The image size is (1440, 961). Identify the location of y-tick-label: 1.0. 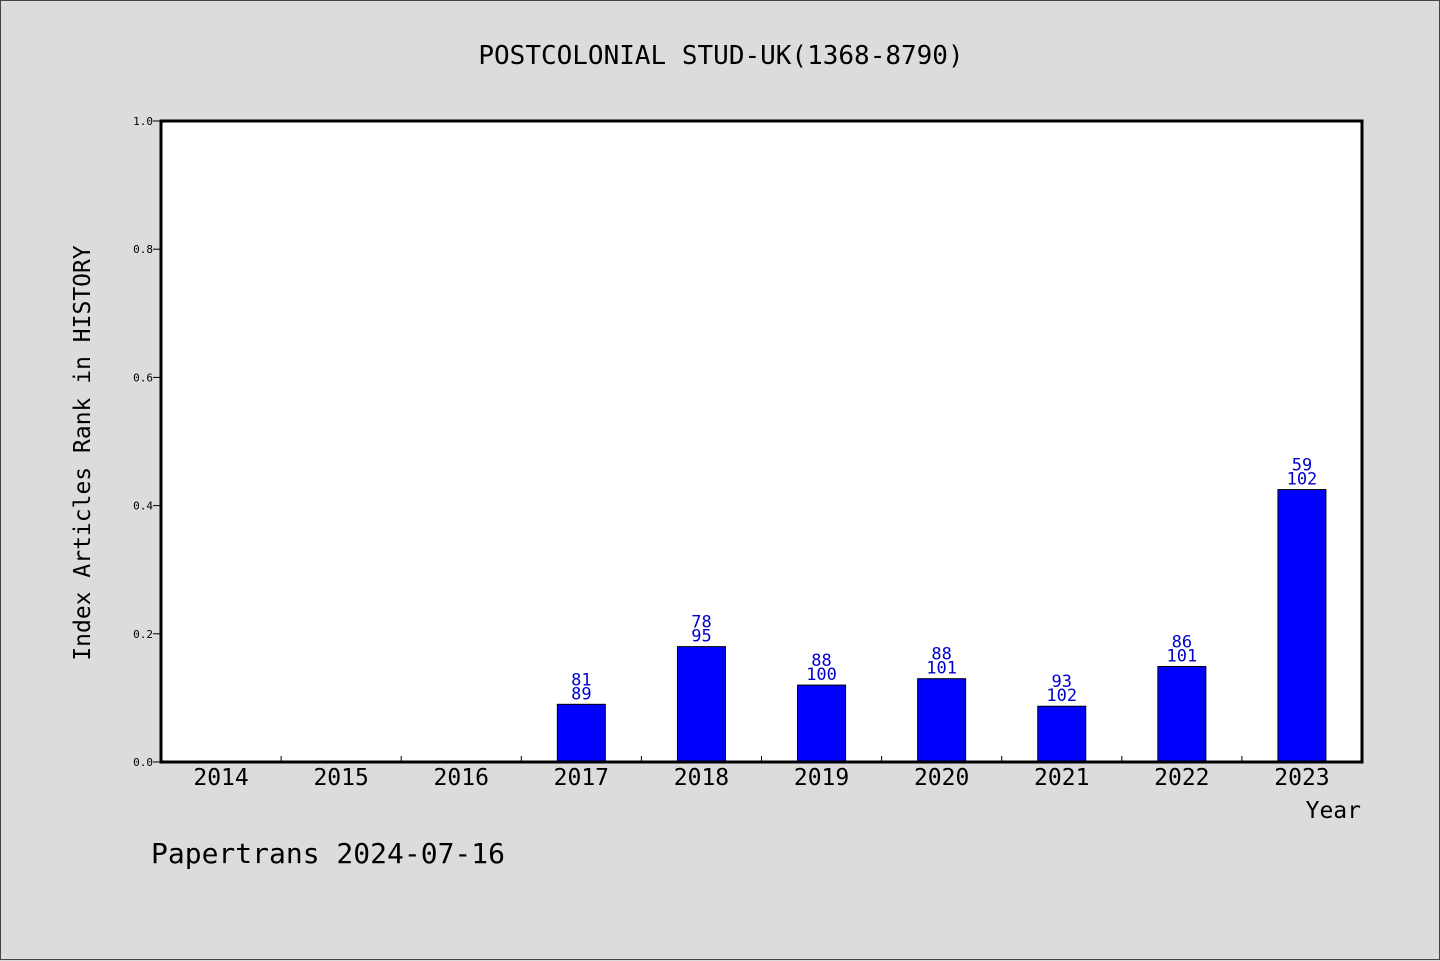
(143, 121).